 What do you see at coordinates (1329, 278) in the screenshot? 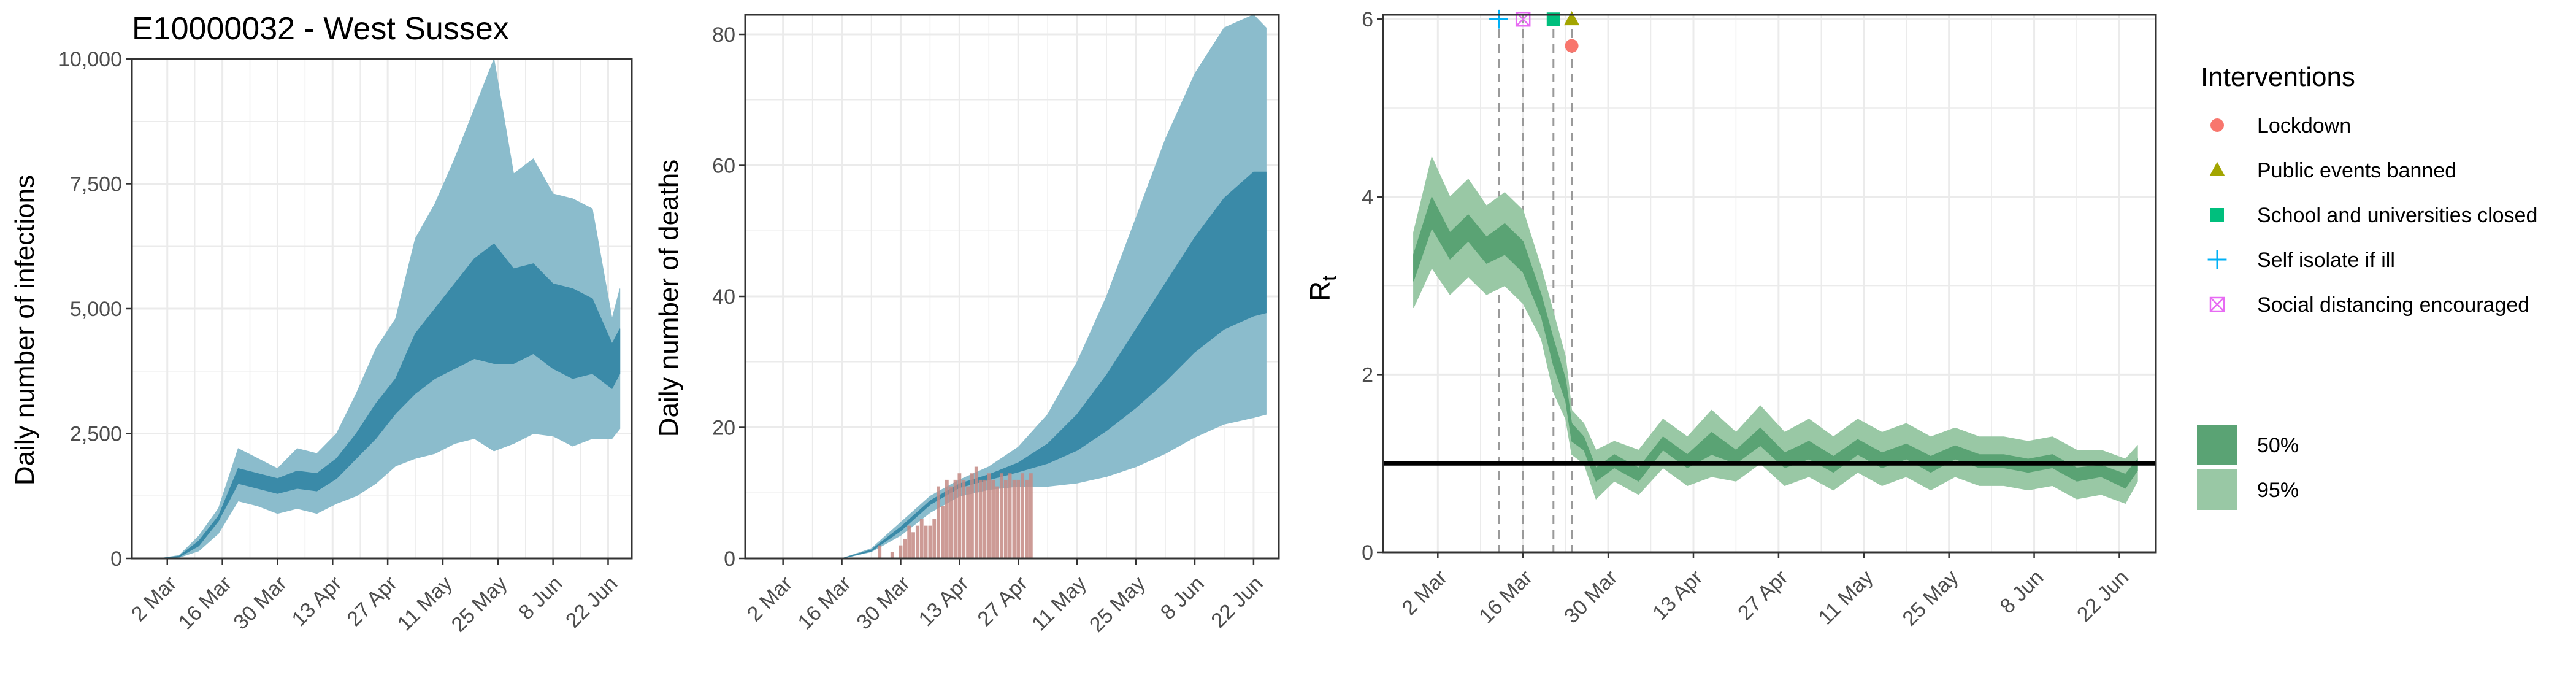
I see `rt-y-axis-label-subscript: t` at bounding box center [1329, 278].